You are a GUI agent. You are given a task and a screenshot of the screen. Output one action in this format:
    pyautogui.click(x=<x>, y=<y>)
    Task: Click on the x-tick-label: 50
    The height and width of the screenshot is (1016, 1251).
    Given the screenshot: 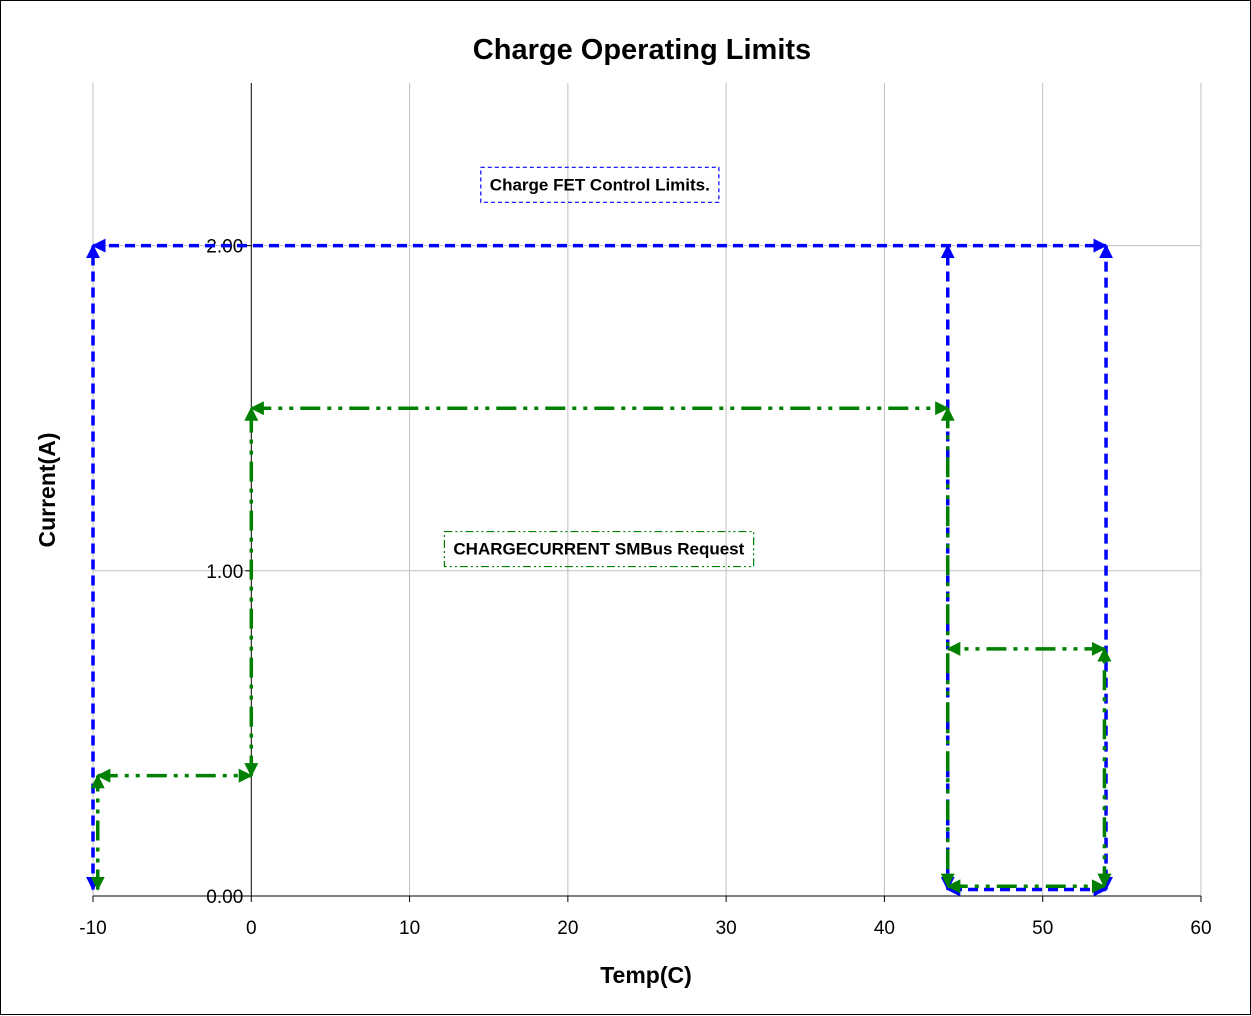 What is the action you would take?
    pyautogui.click(x=1042, y=928)
    